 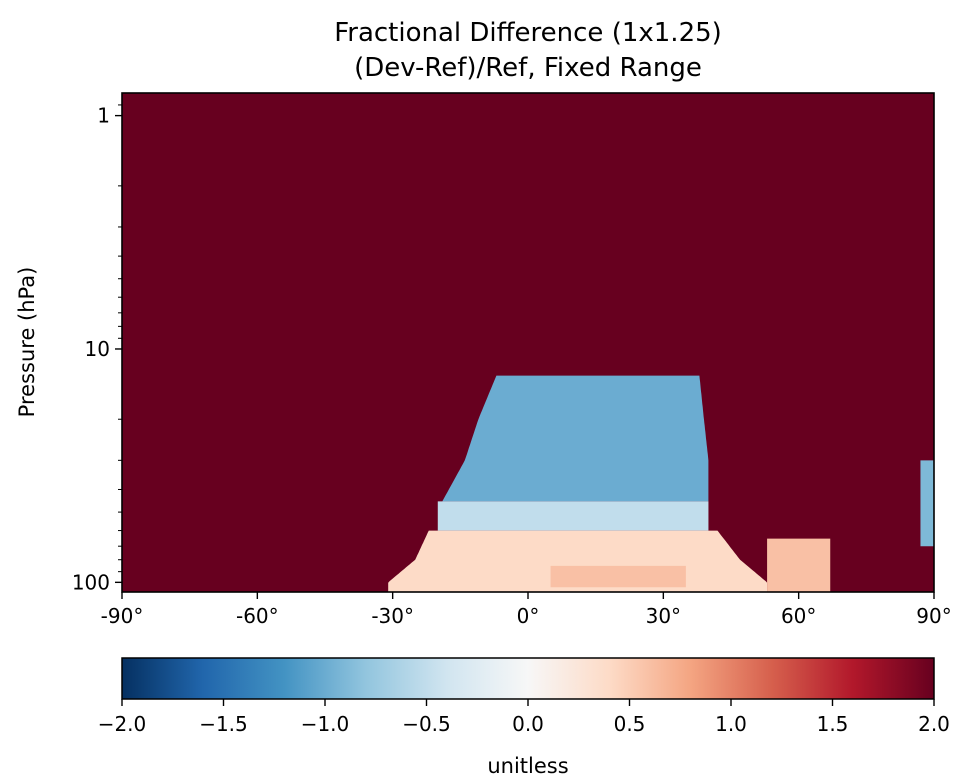 What do you see at coordinates (325, 724) in the screenshot?
I see `colorbar-tick-label: −1.0` at bounding box center [325, 724].